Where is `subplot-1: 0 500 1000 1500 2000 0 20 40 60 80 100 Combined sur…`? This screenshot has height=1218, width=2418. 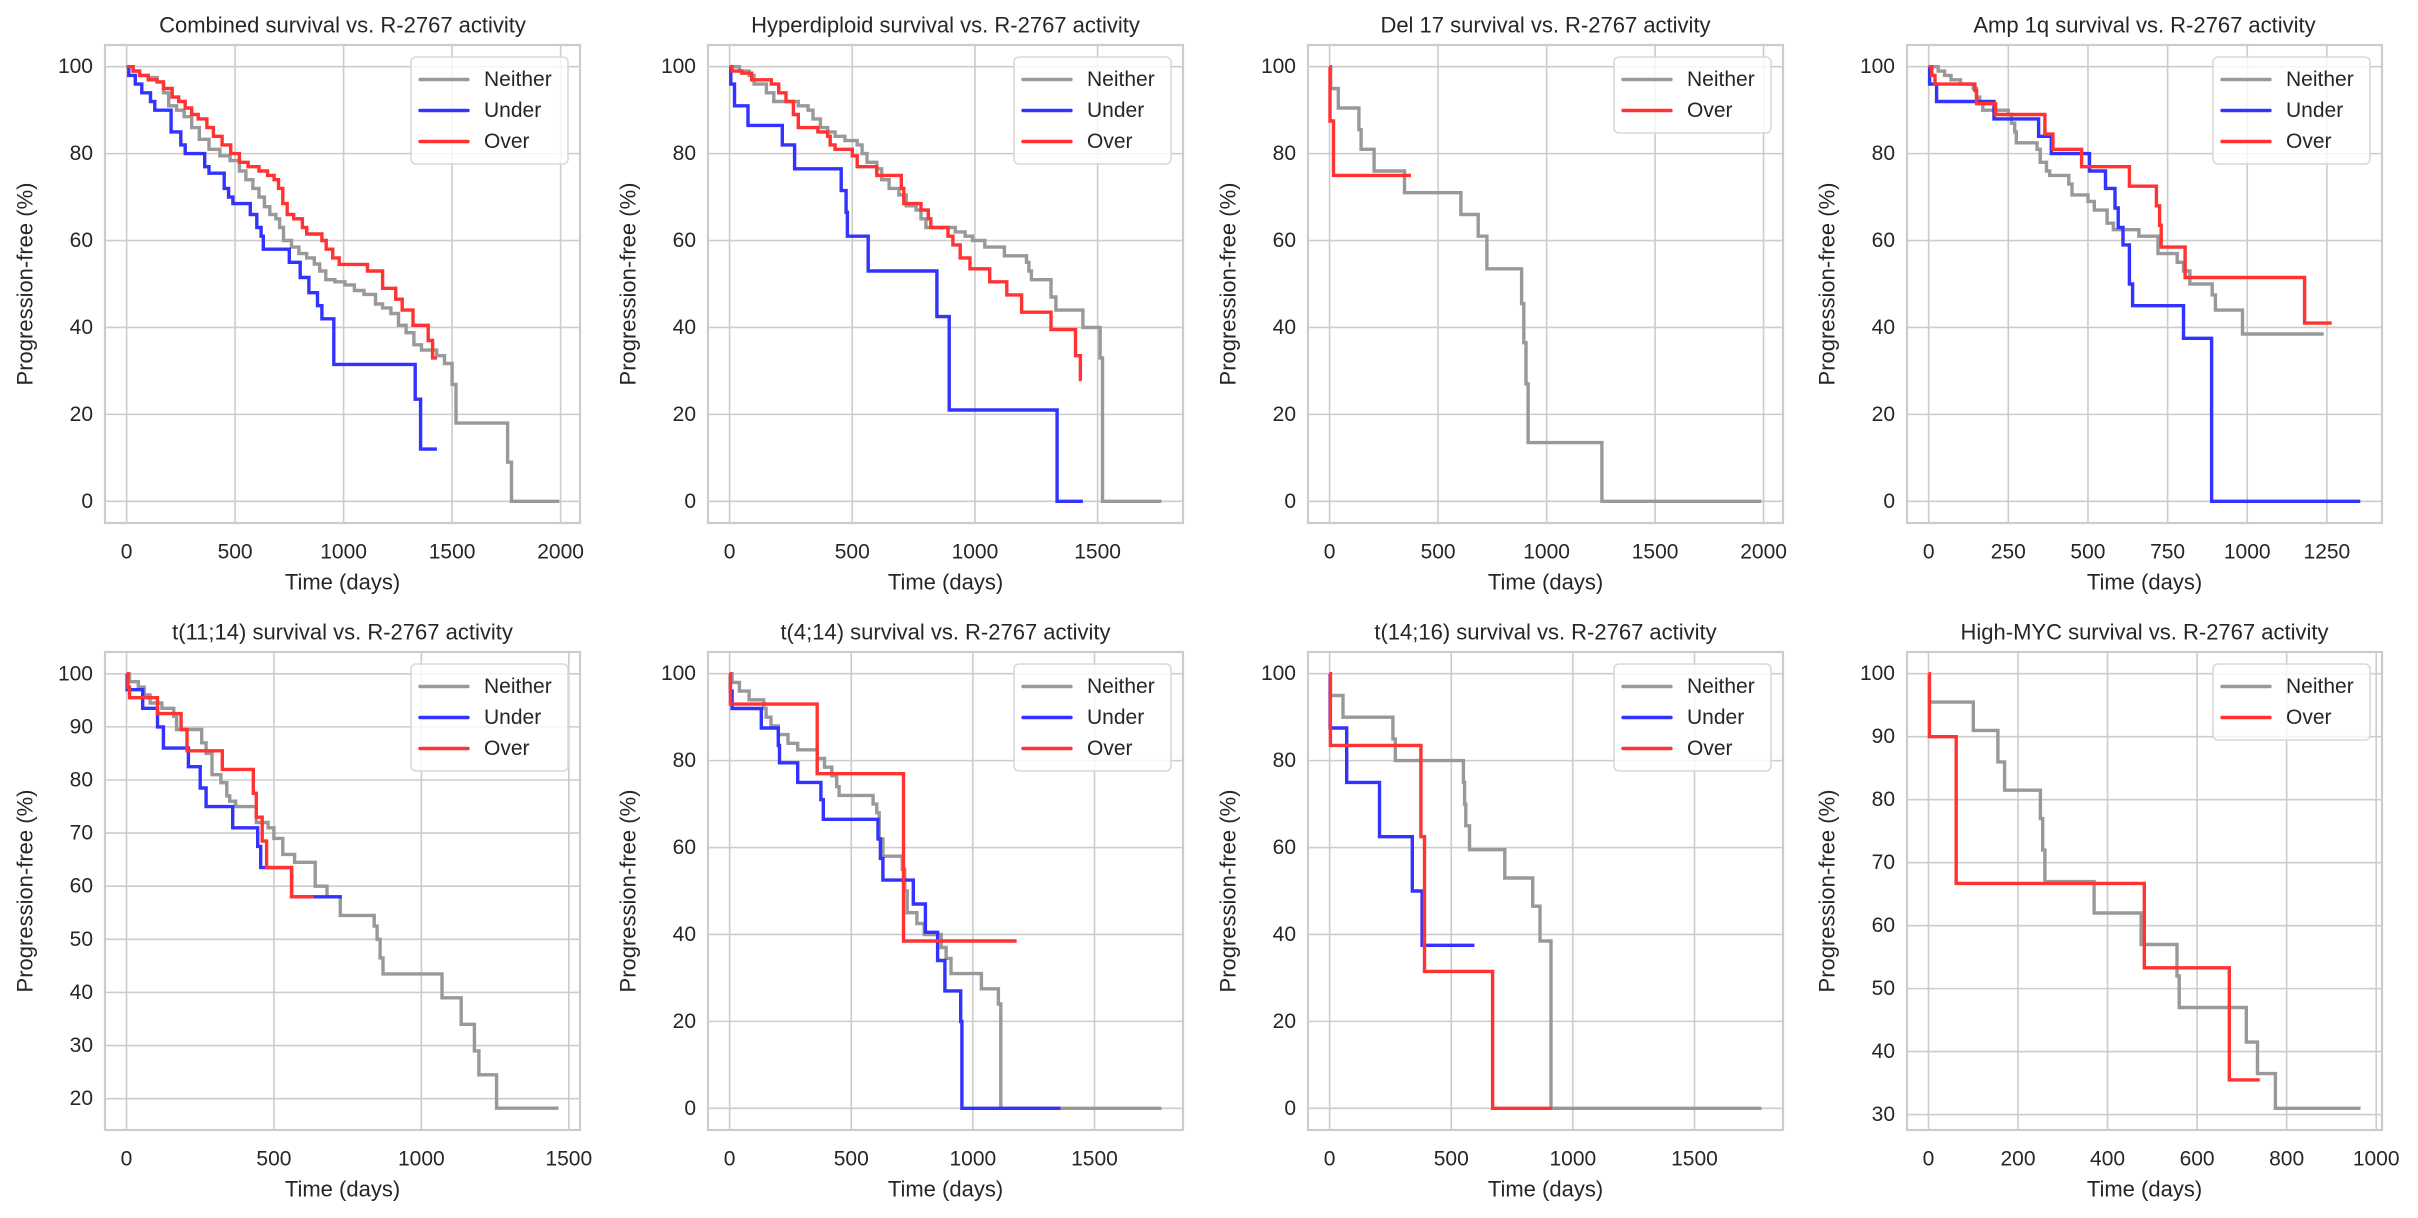
subplot-1: 0 500 1000 1500 2000 0 20 40 60 80 100 Combined sur… is located at coordinates (298, 304).